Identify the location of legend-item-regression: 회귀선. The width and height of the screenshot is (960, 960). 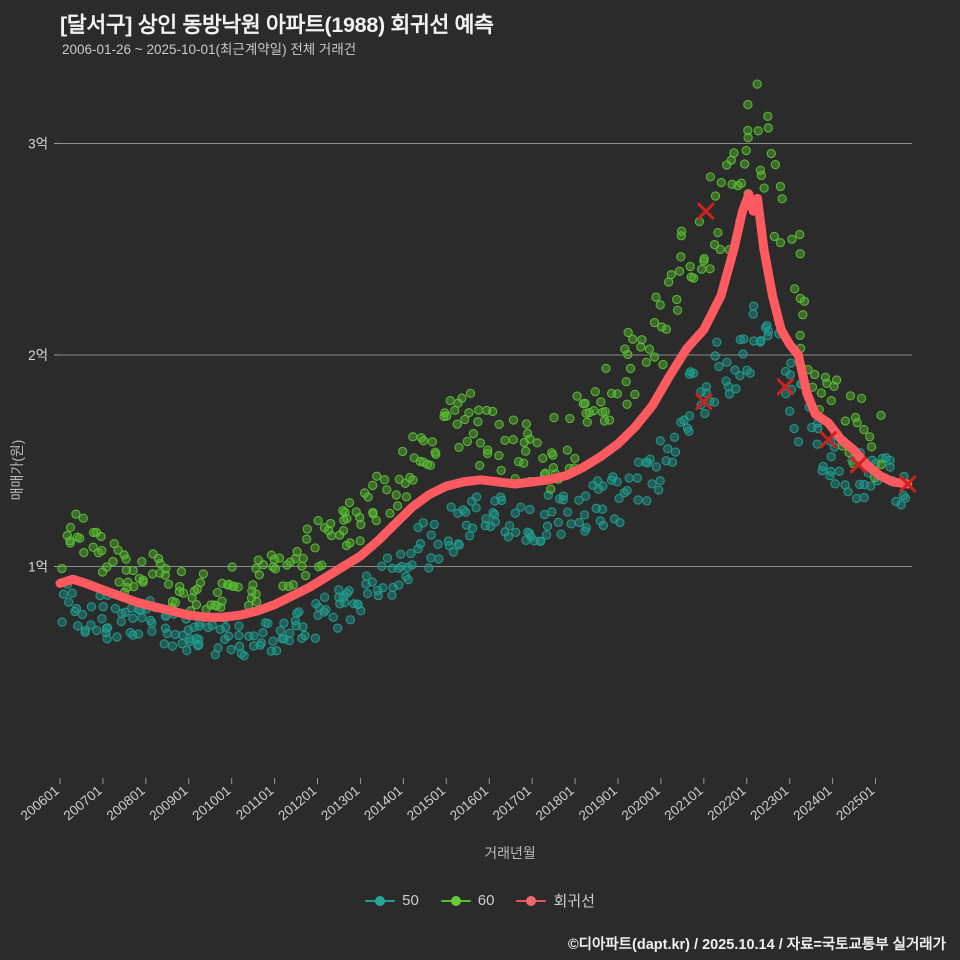
(555, 900).